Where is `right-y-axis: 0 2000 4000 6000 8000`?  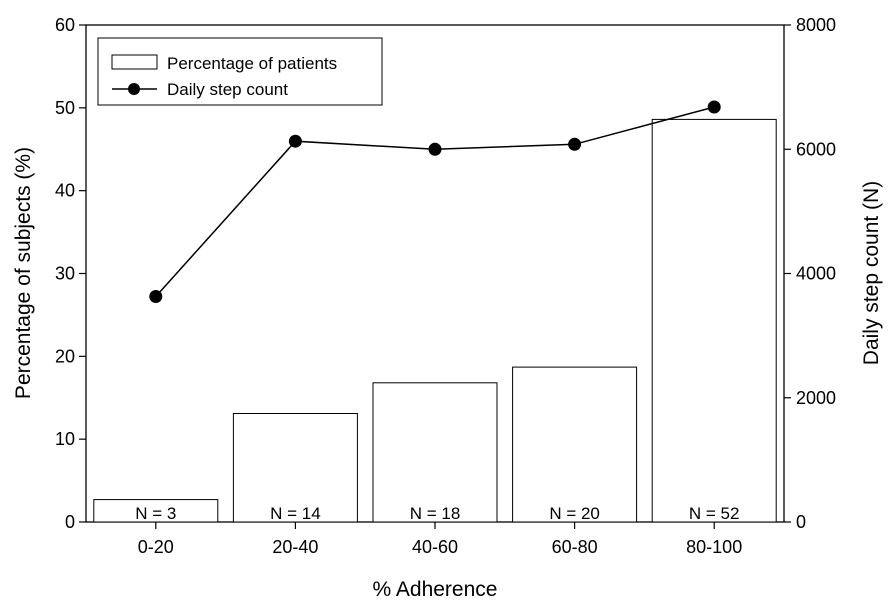
right-y-axis: 0 2000 4000 6000 8000 is located at coordinates (810, 273).